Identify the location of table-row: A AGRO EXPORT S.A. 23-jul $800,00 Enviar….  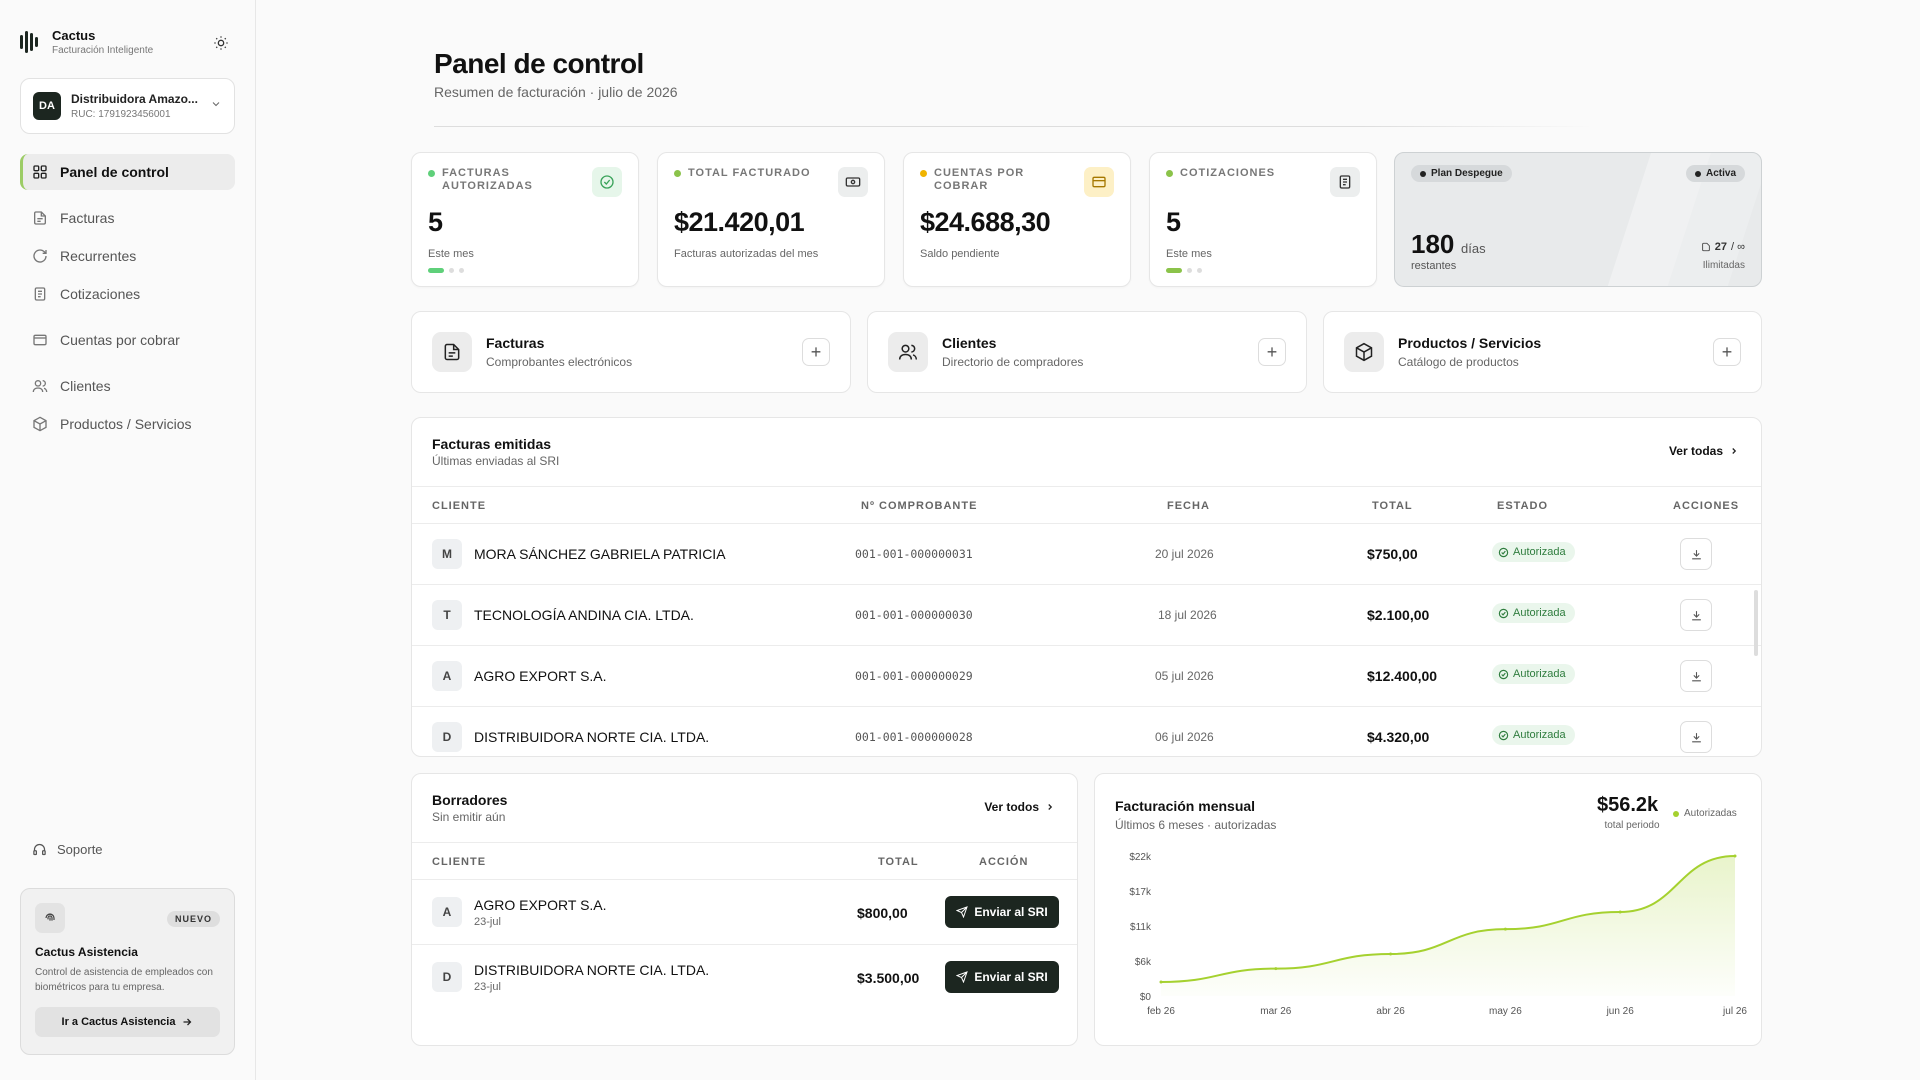
(744, 912).